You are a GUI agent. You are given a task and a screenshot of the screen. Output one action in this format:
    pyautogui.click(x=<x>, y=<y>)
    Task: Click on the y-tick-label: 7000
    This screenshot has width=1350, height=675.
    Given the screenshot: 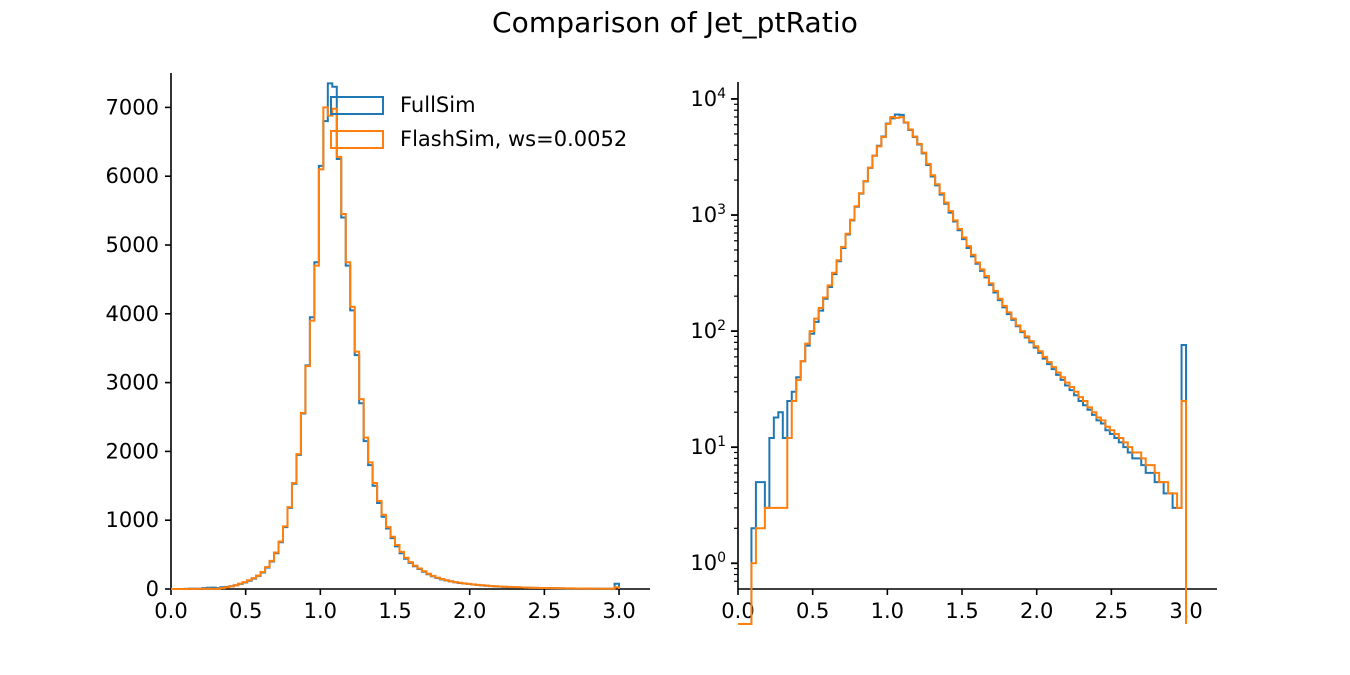 What is the action you would take?
    pyautogui.click(x=132, y=107)
    